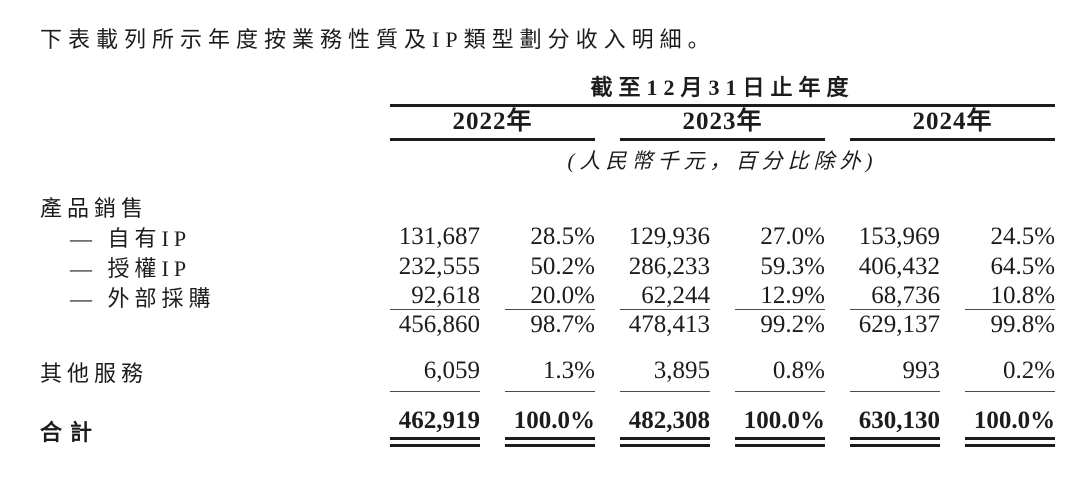 The height and width of the screenshot is (493, 1080). Describe the element at coordinates (1010, 295) in the screenshot. I see `table-cell: 10.8%` at that location.